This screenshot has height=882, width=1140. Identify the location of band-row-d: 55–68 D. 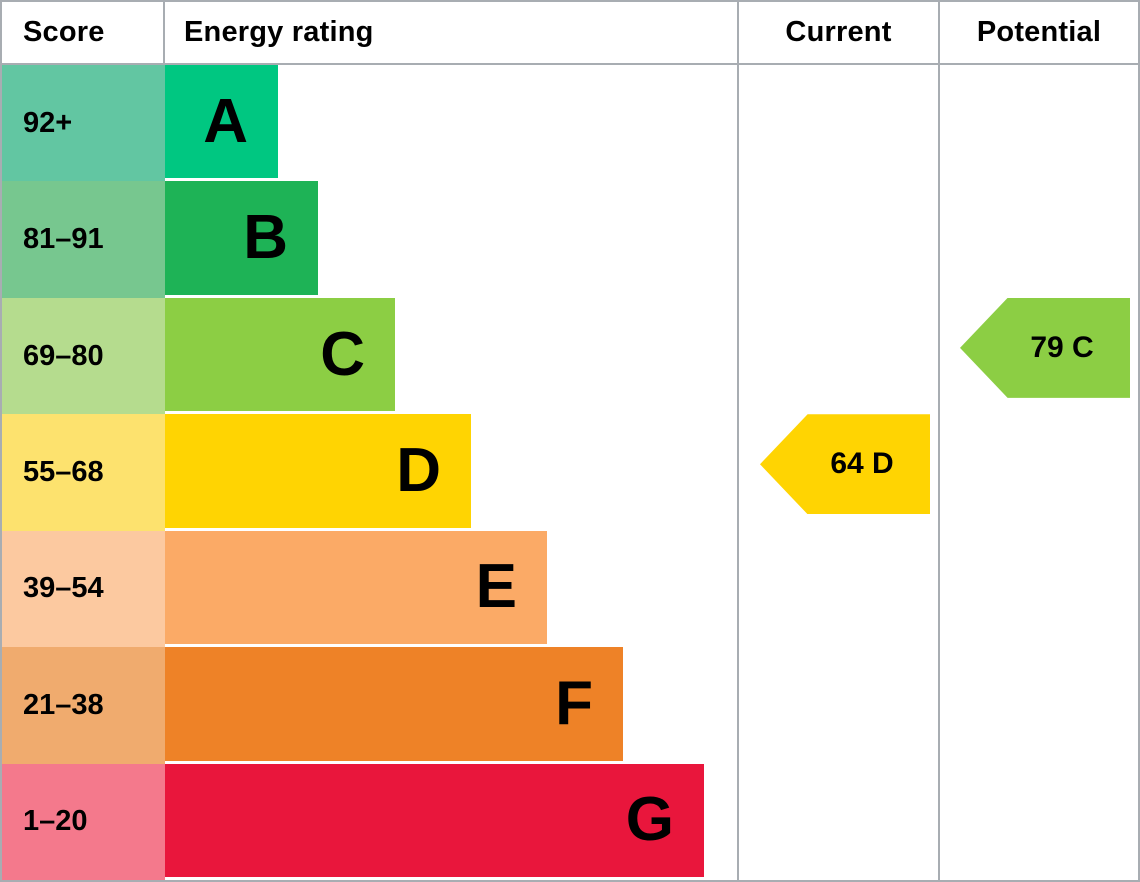
(570, 472).